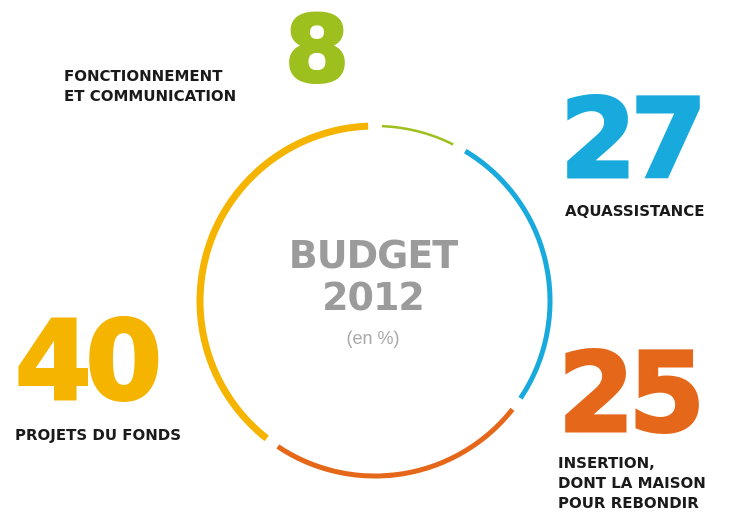  Describe the element at coordinates (150, 86) in the screenshot. I see `label-fonctionnement: FONCTIONNEMENT ET COMMUNICATION` at that location.